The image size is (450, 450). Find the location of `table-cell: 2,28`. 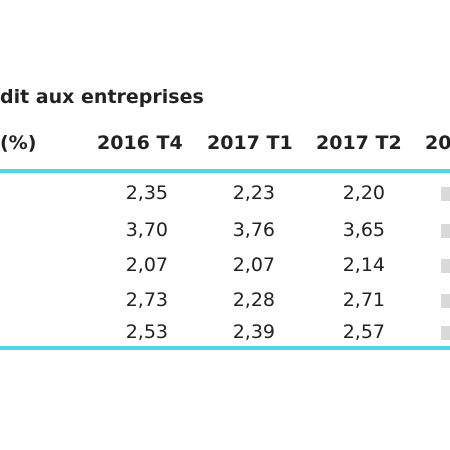

table-cell: 2,28 is located at coordinates (253, 300).